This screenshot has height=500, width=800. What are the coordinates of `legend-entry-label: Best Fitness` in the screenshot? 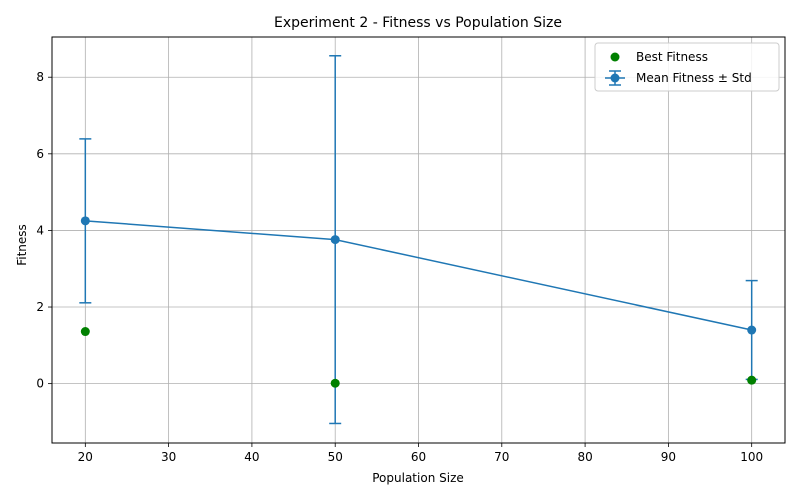 It's located at (672, 57).